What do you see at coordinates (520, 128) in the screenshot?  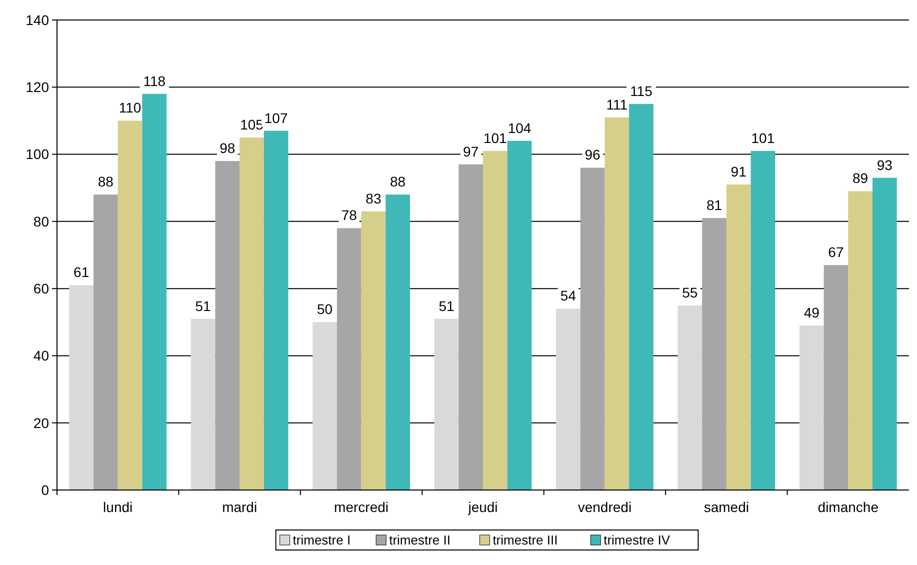 I see `data-label: 104` at bounding box center [520, 128].